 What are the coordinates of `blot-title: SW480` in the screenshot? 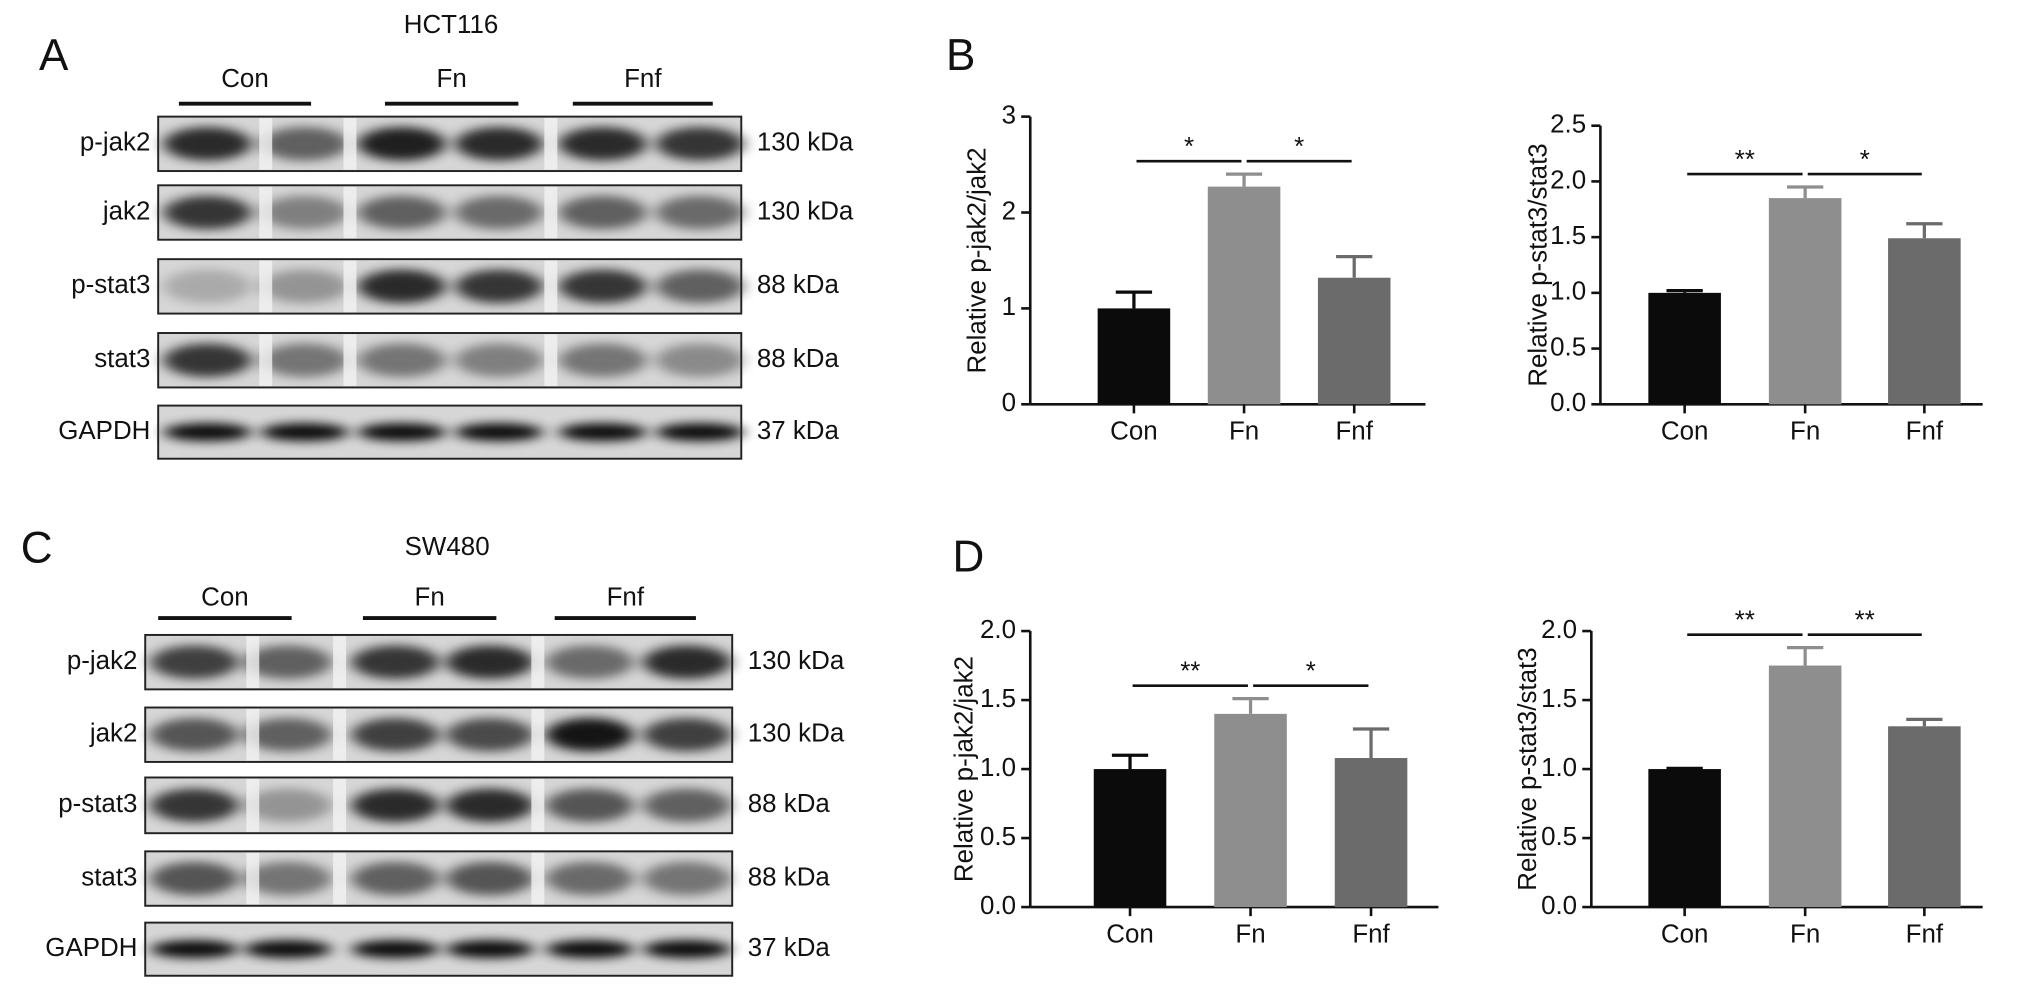 It's located at (447, 547).